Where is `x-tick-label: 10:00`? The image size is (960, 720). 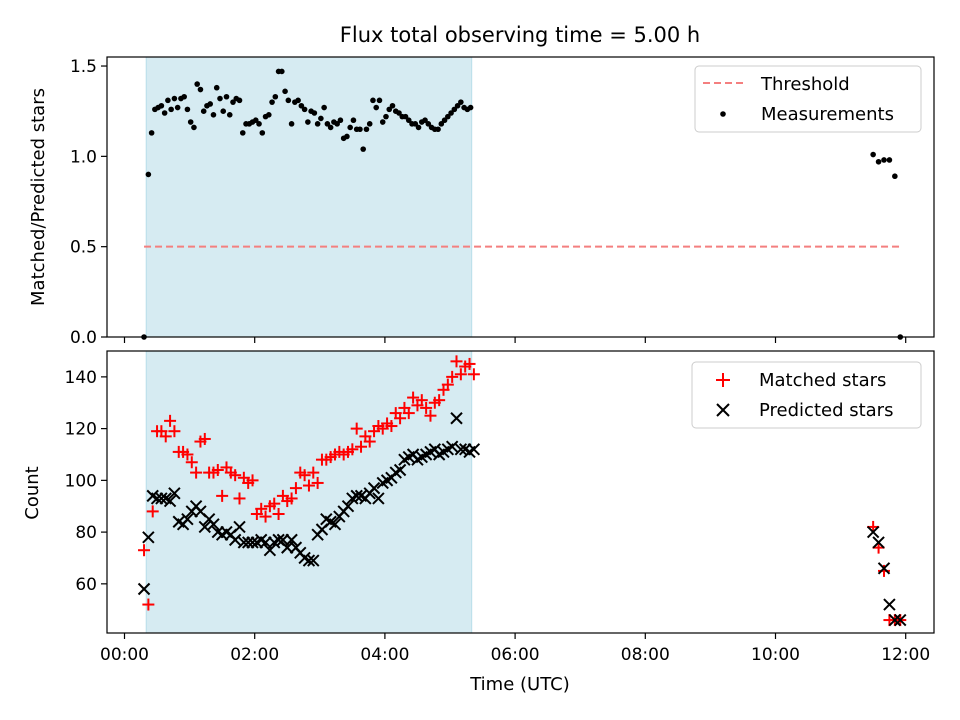 x-tick-label: 10:00 is located at coordinates (775, 655).